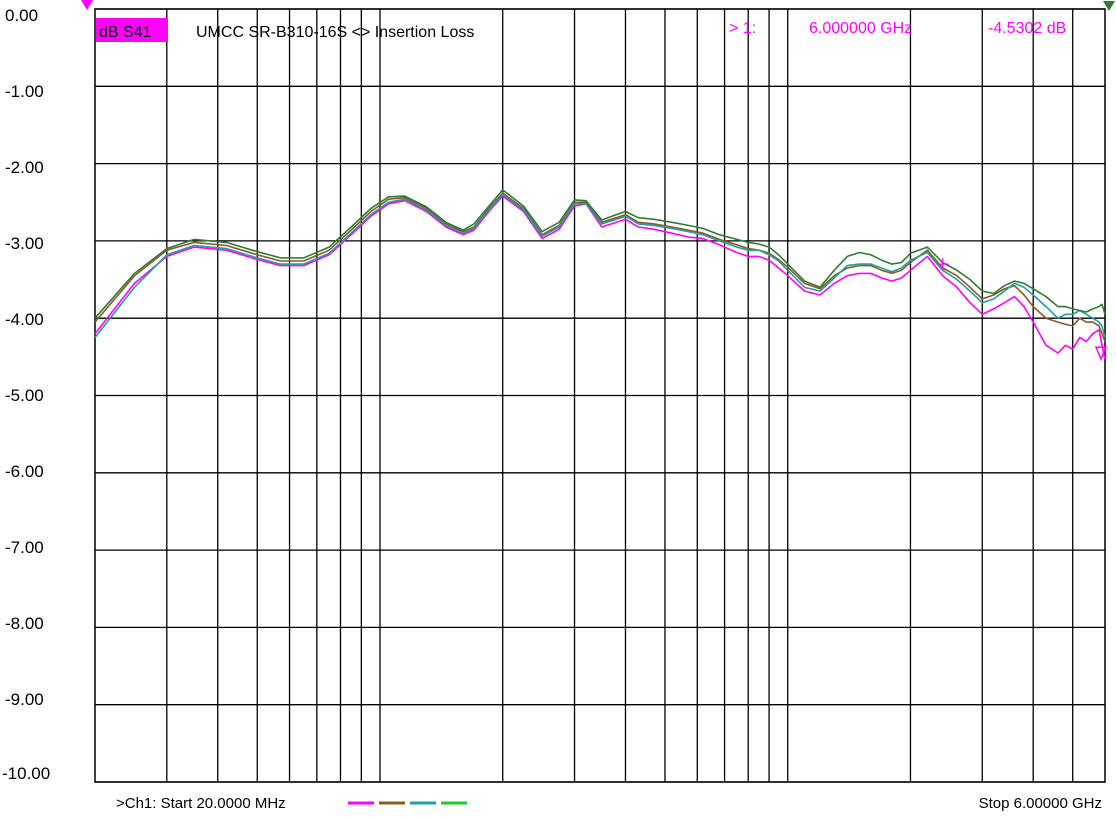  I want to click on start-frequency: >Ch1: Start 20.0000 MHz, so click(201, 803).